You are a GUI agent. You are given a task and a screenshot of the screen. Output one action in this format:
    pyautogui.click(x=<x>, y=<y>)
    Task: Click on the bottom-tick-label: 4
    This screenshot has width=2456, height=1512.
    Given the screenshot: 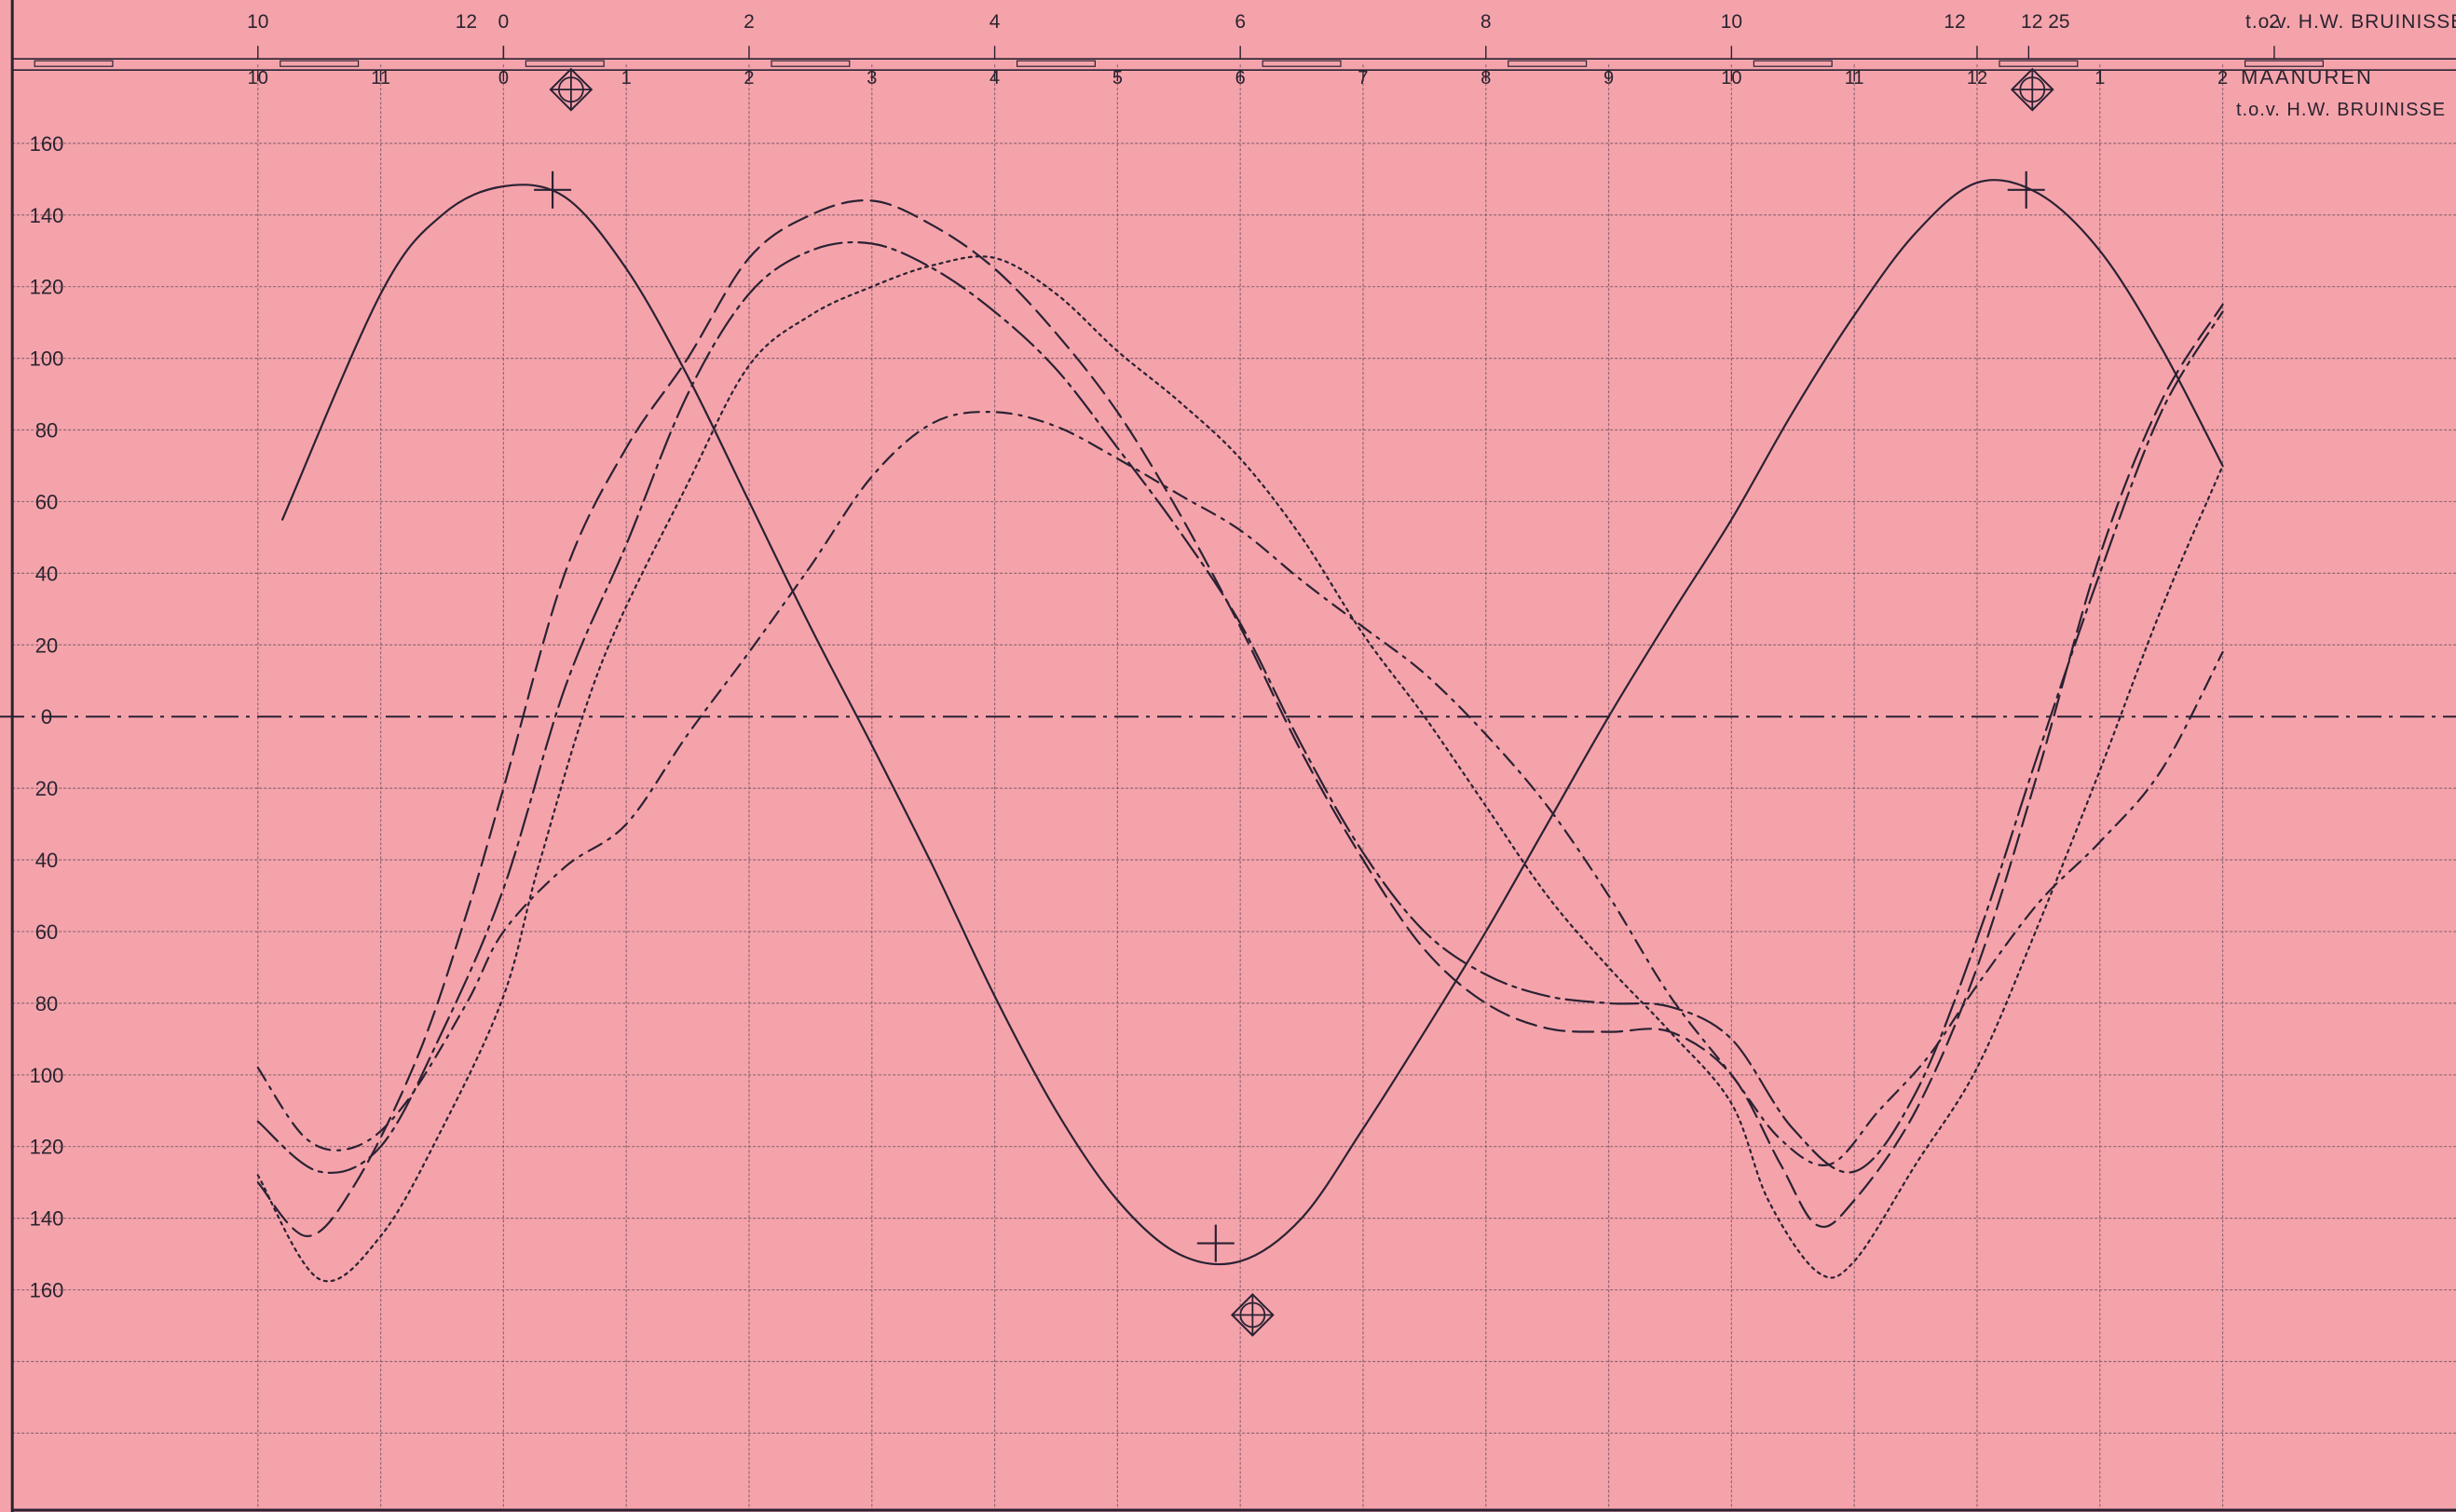 What is the action you would take?
    pyautogui.click(x=994, y=78)
    